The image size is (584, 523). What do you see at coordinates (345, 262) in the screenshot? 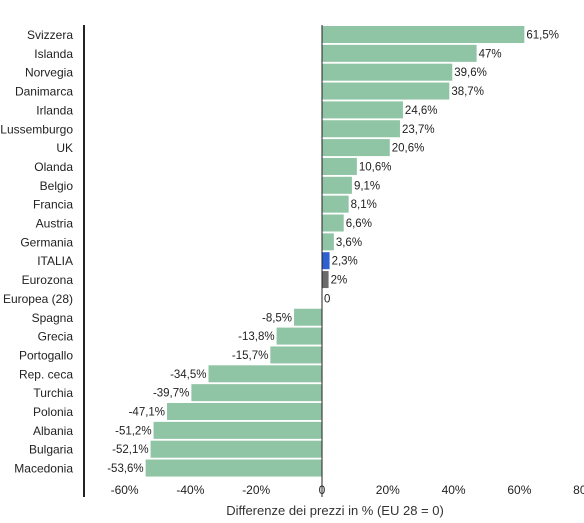
I see `value-label: 2,3%` at bounding box center [345, 262].